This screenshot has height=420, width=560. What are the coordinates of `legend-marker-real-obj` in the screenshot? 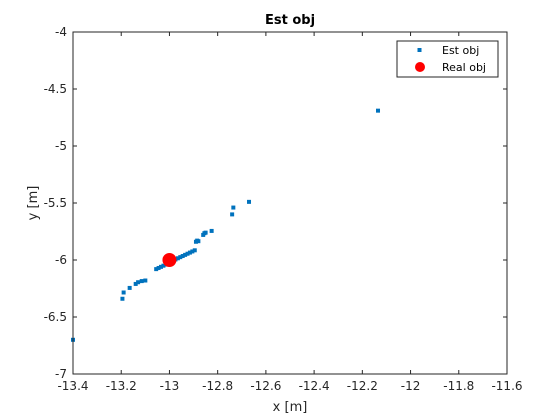 It's located at (420, 67).